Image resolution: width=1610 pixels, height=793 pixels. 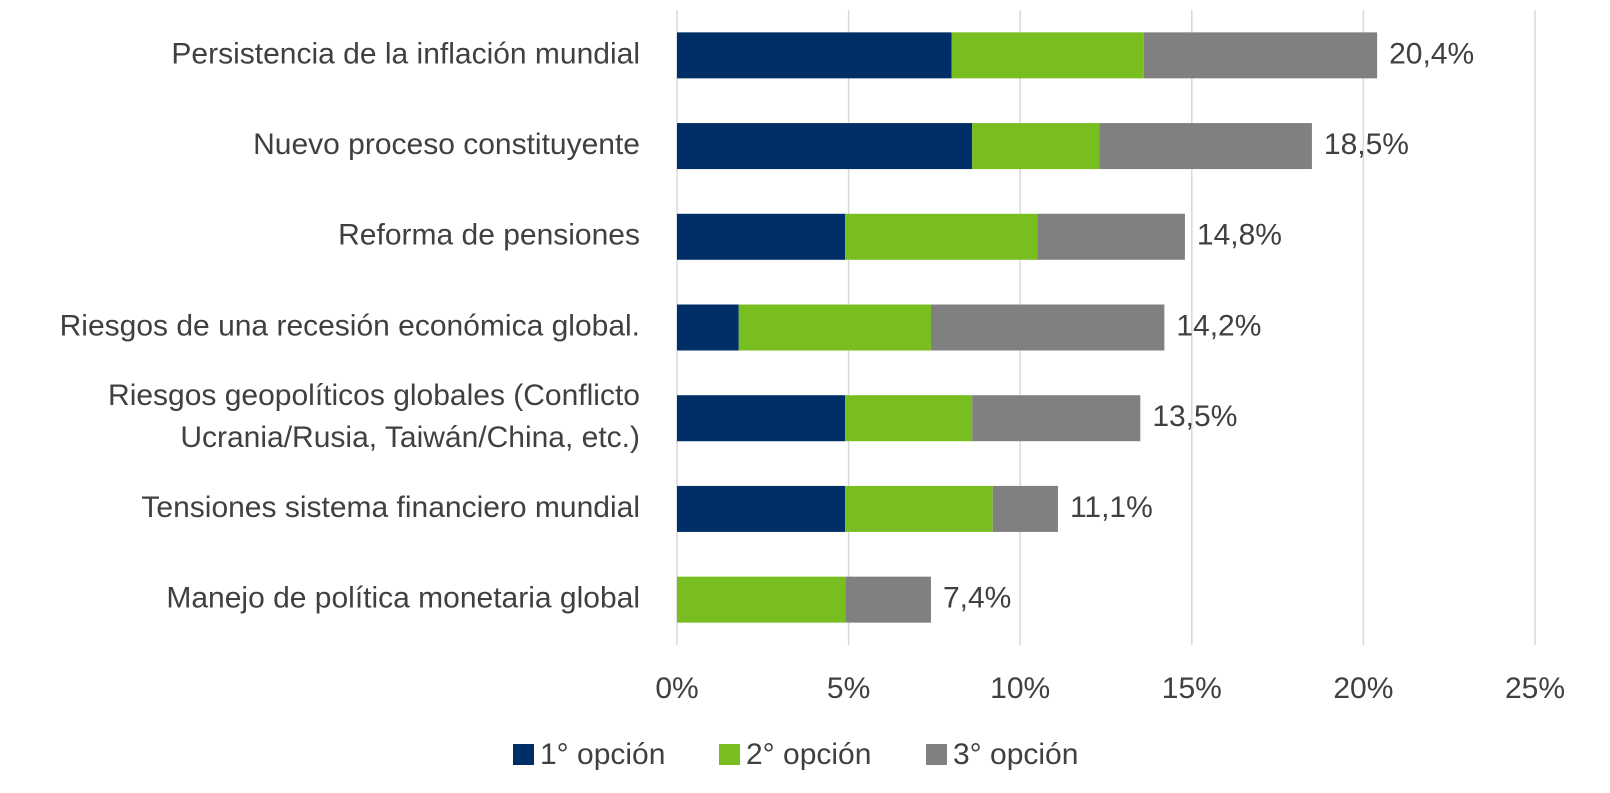 What do you see at coordinates (1218, 325) in the screenshot?
I see `total-label: 14,2%` at bounding box center [1218, 325].